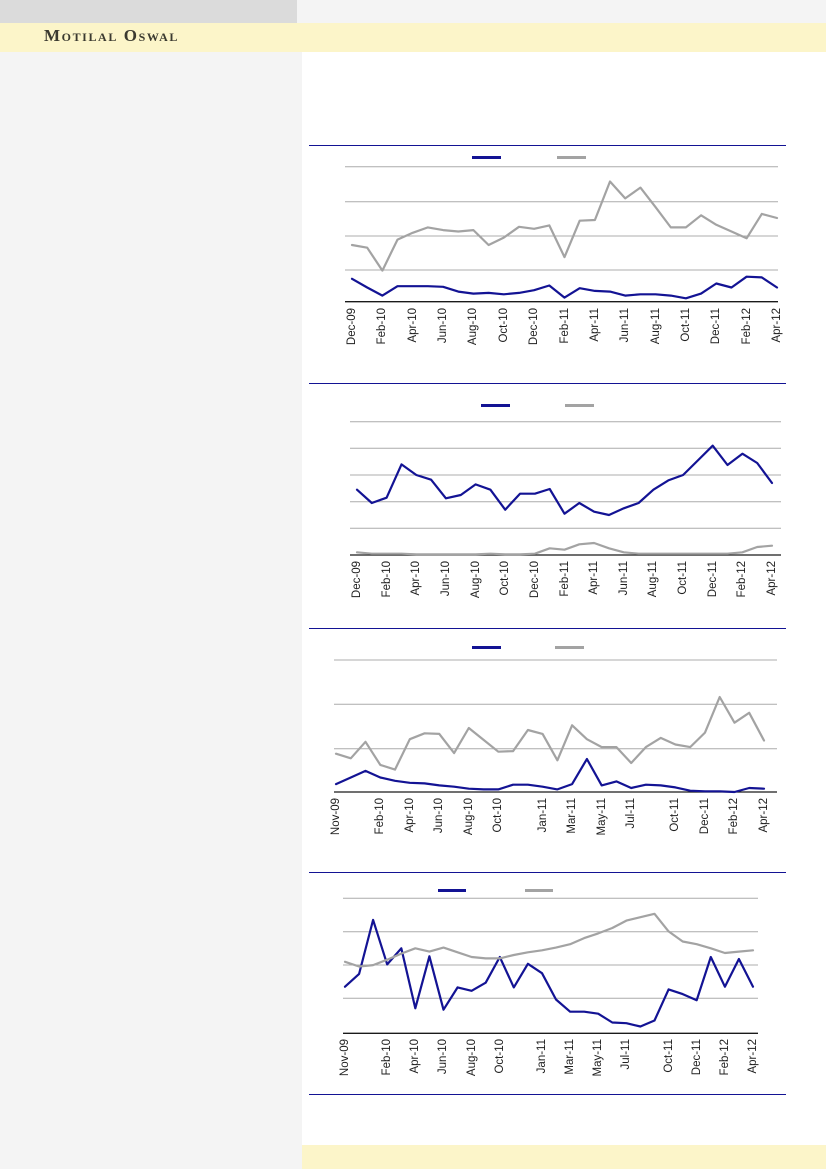 The height and width of the screenshot is (1169, 826). I want to click on chart-1-x-tick-label: Feb-11, so click(564, 325).